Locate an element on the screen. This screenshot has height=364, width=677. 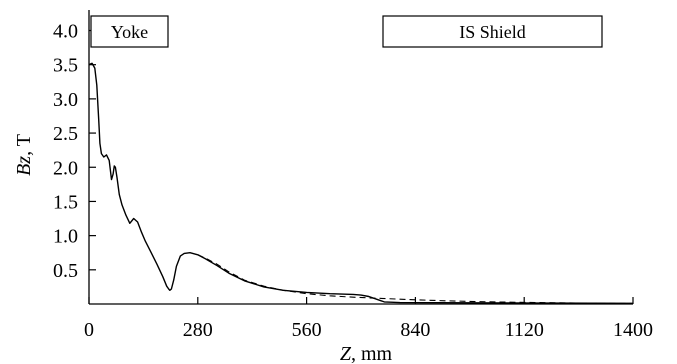
x-axis-title: Z, mm is located at coordinates (366, 353).